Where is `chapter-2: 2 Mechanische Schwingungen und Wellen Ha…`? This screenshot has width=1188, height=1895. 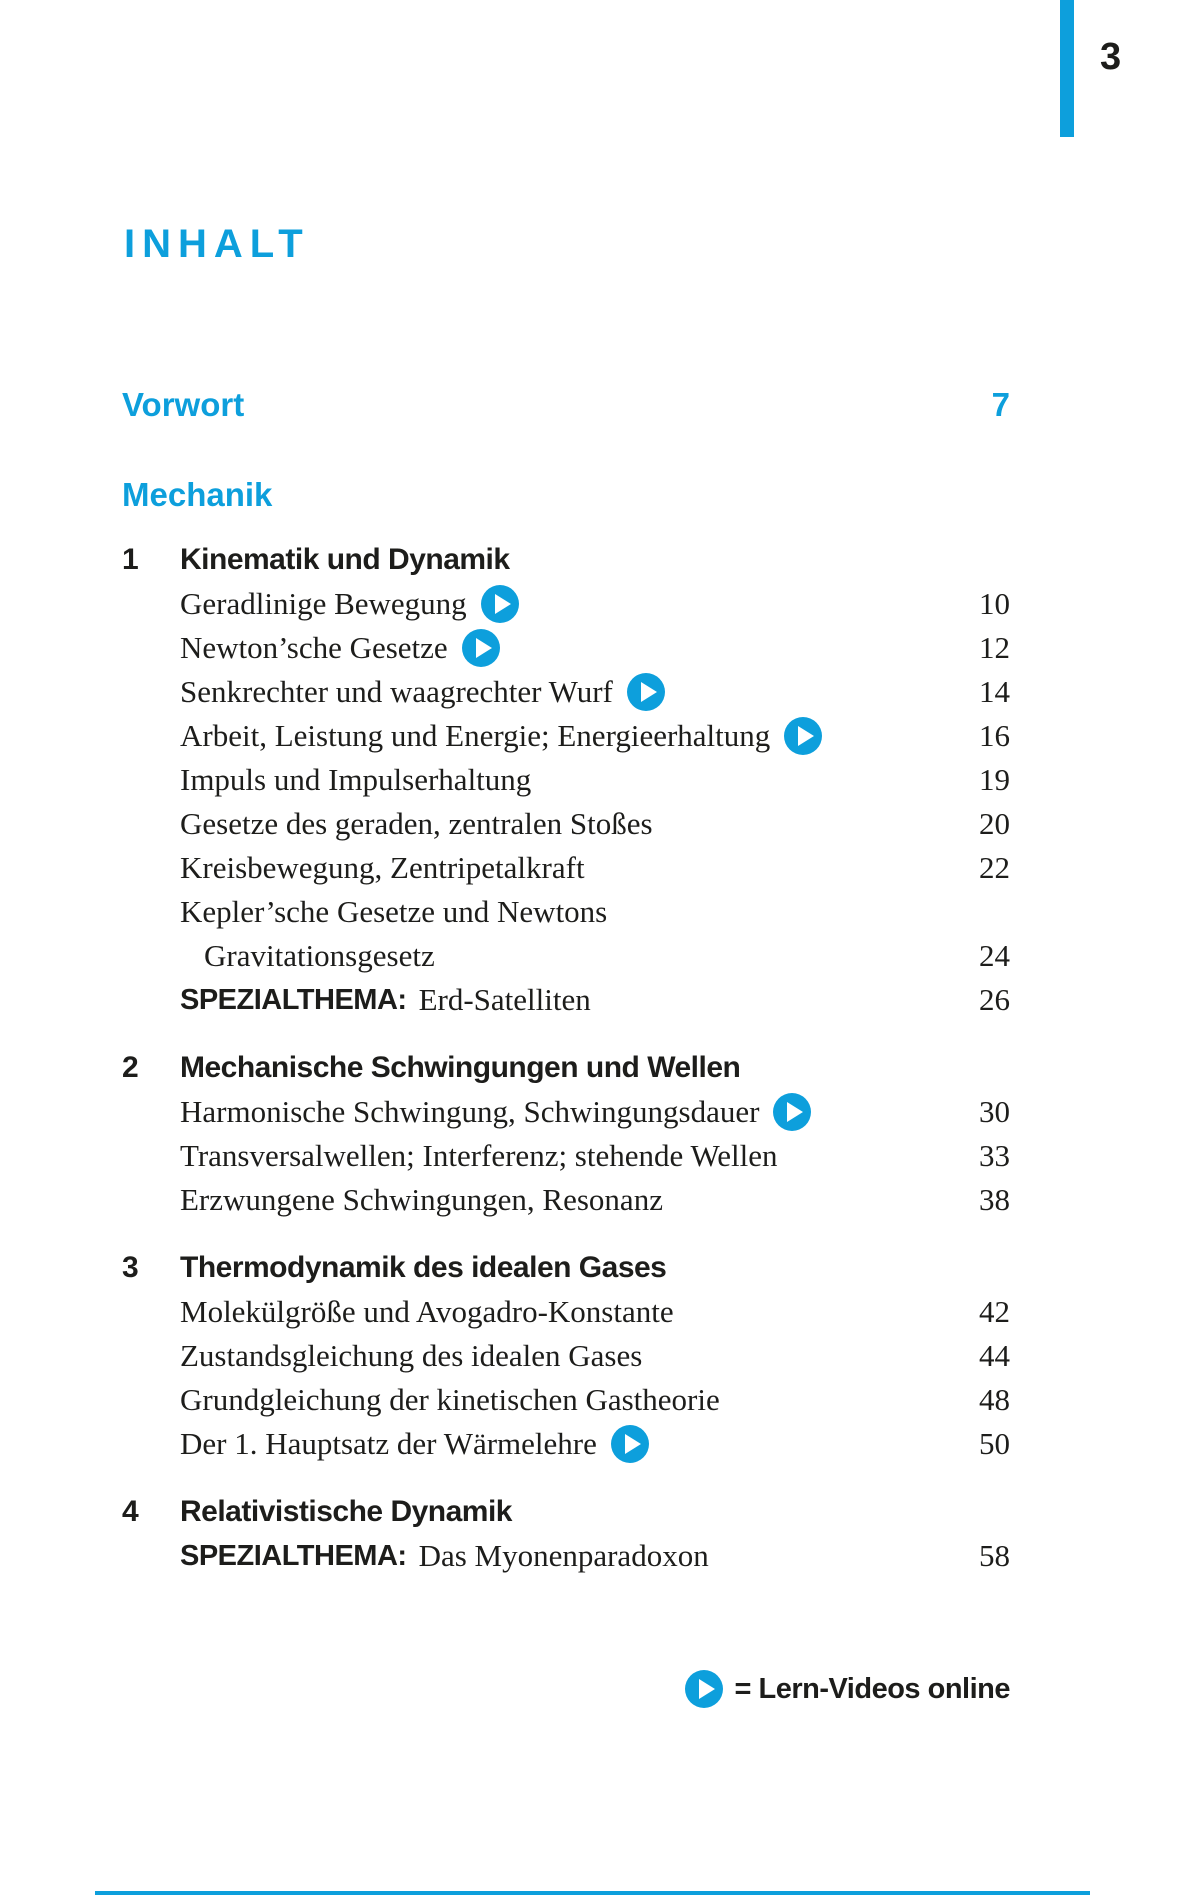 chapter-2: 2 Mechanische Schwingungen und Wellen Ha… is located at coordinates (566, 1134).